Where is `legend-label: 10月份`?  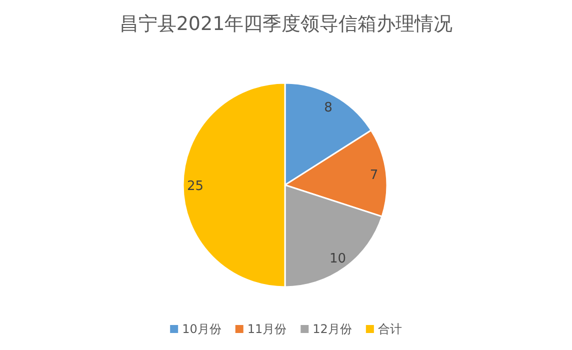
legend-label: 10月份 is located at coordinates (202, 329).